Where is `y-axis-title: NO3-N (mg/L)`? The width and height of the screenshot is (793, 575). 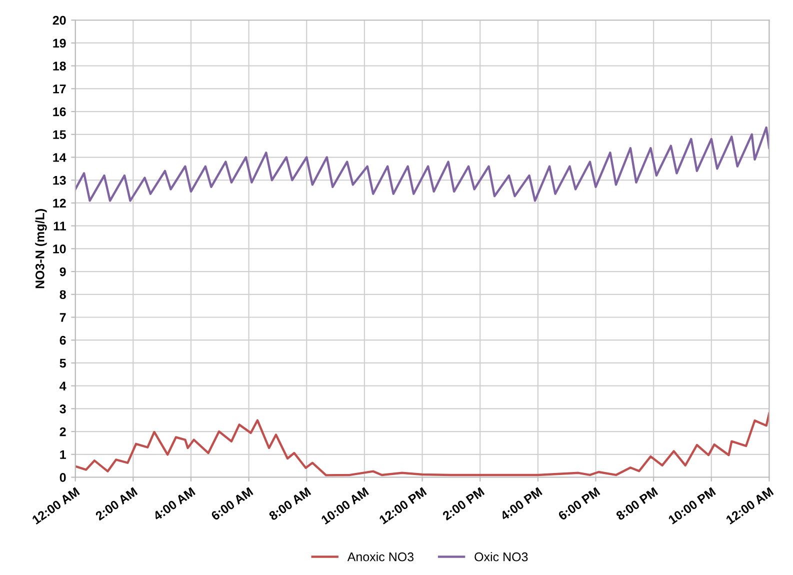 y-axis-title: NO3-N (mg/L) is located at coordinates (41, 248).